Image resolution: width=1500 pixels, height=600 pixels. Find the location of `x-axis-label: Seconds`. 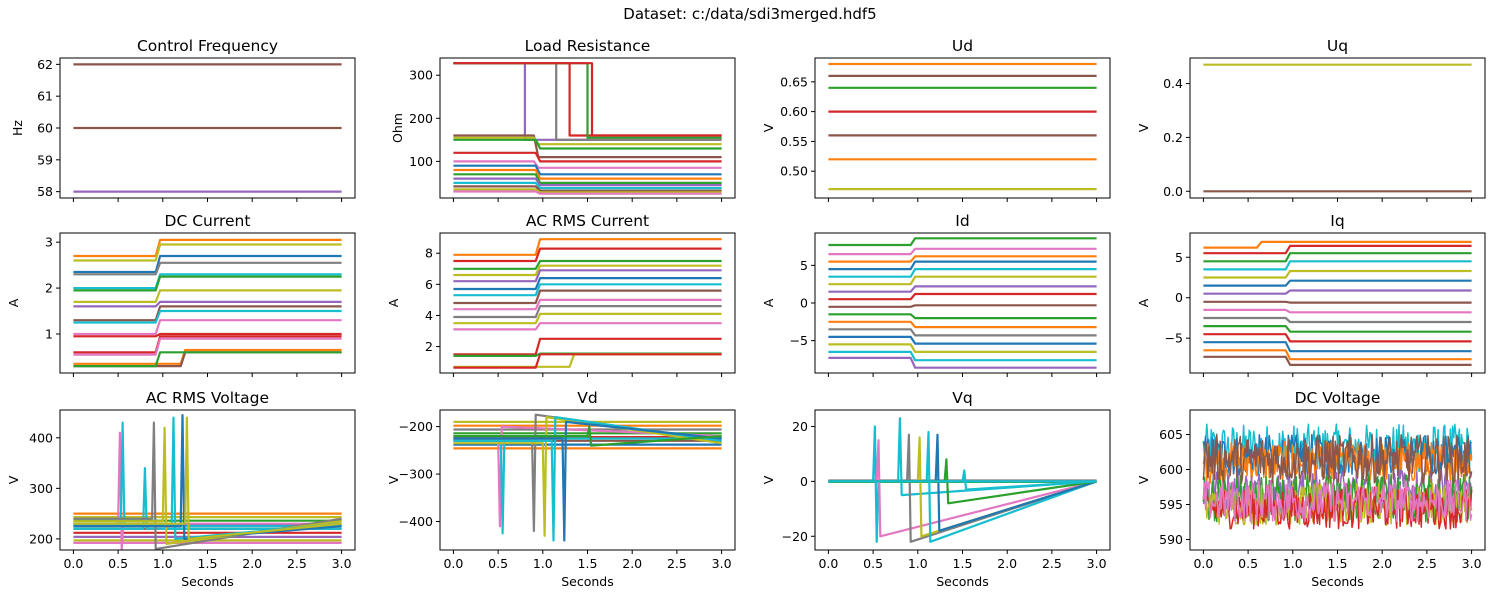

x-axis-label: Seconds is located at coordinates (207, 581).